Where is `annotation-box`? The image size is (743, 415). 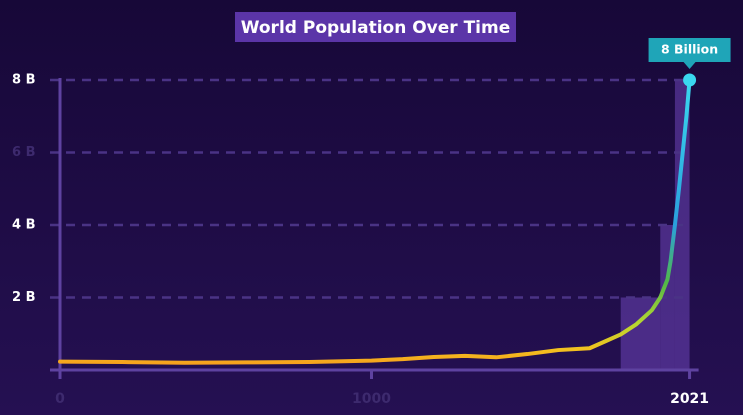 annotation-box is located at coordinates (689, 50).